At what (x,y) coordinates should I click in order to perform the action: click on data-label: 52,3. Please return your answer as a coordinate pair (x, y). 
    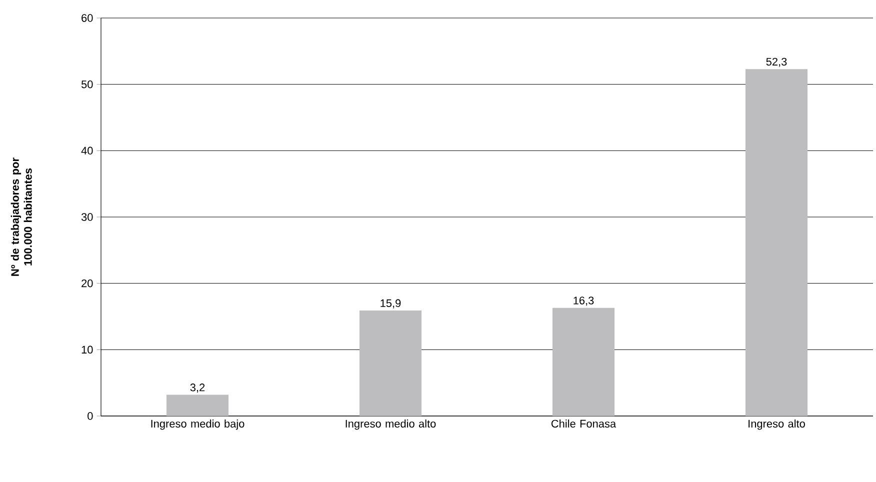
    Looking at the image, I should click on (776, 62).